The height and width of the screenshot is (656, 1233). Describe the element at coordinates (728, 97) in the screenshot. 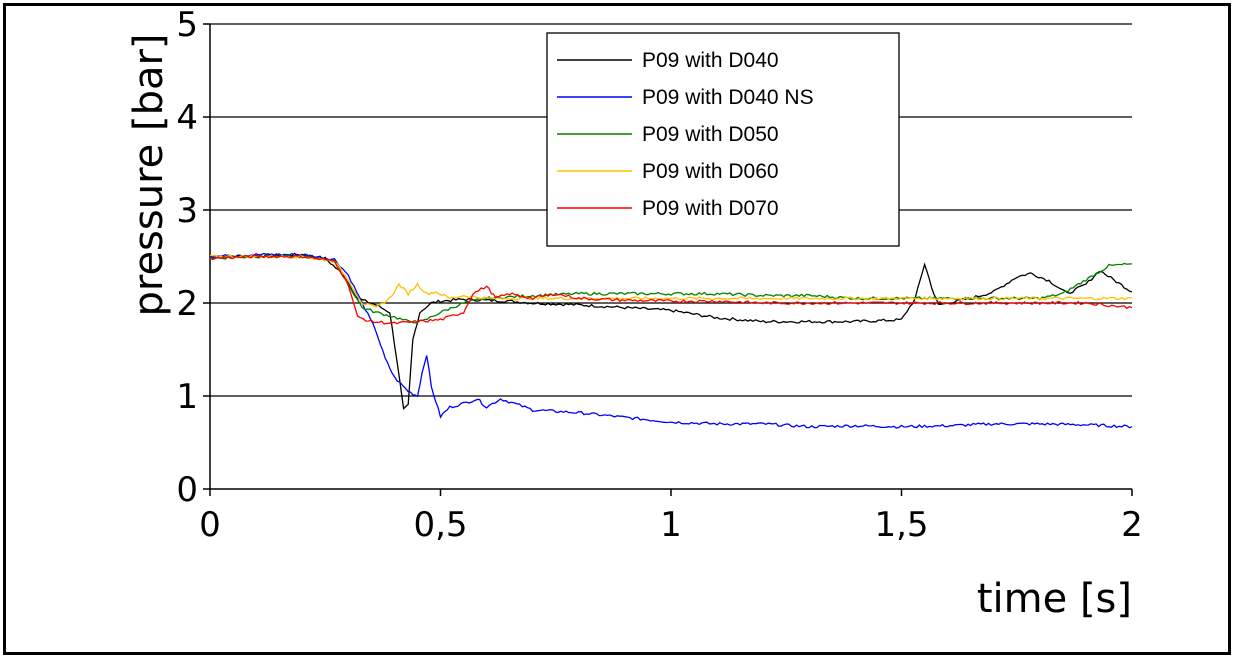

I see `legend-label-1: P09 with D040 NS` at that location.